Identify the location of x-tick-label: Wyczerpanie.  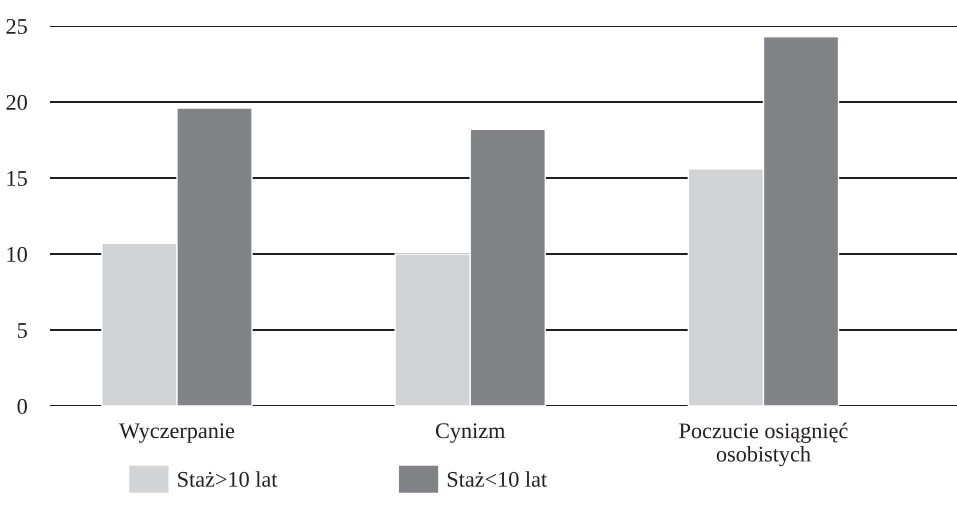
(176, 433).